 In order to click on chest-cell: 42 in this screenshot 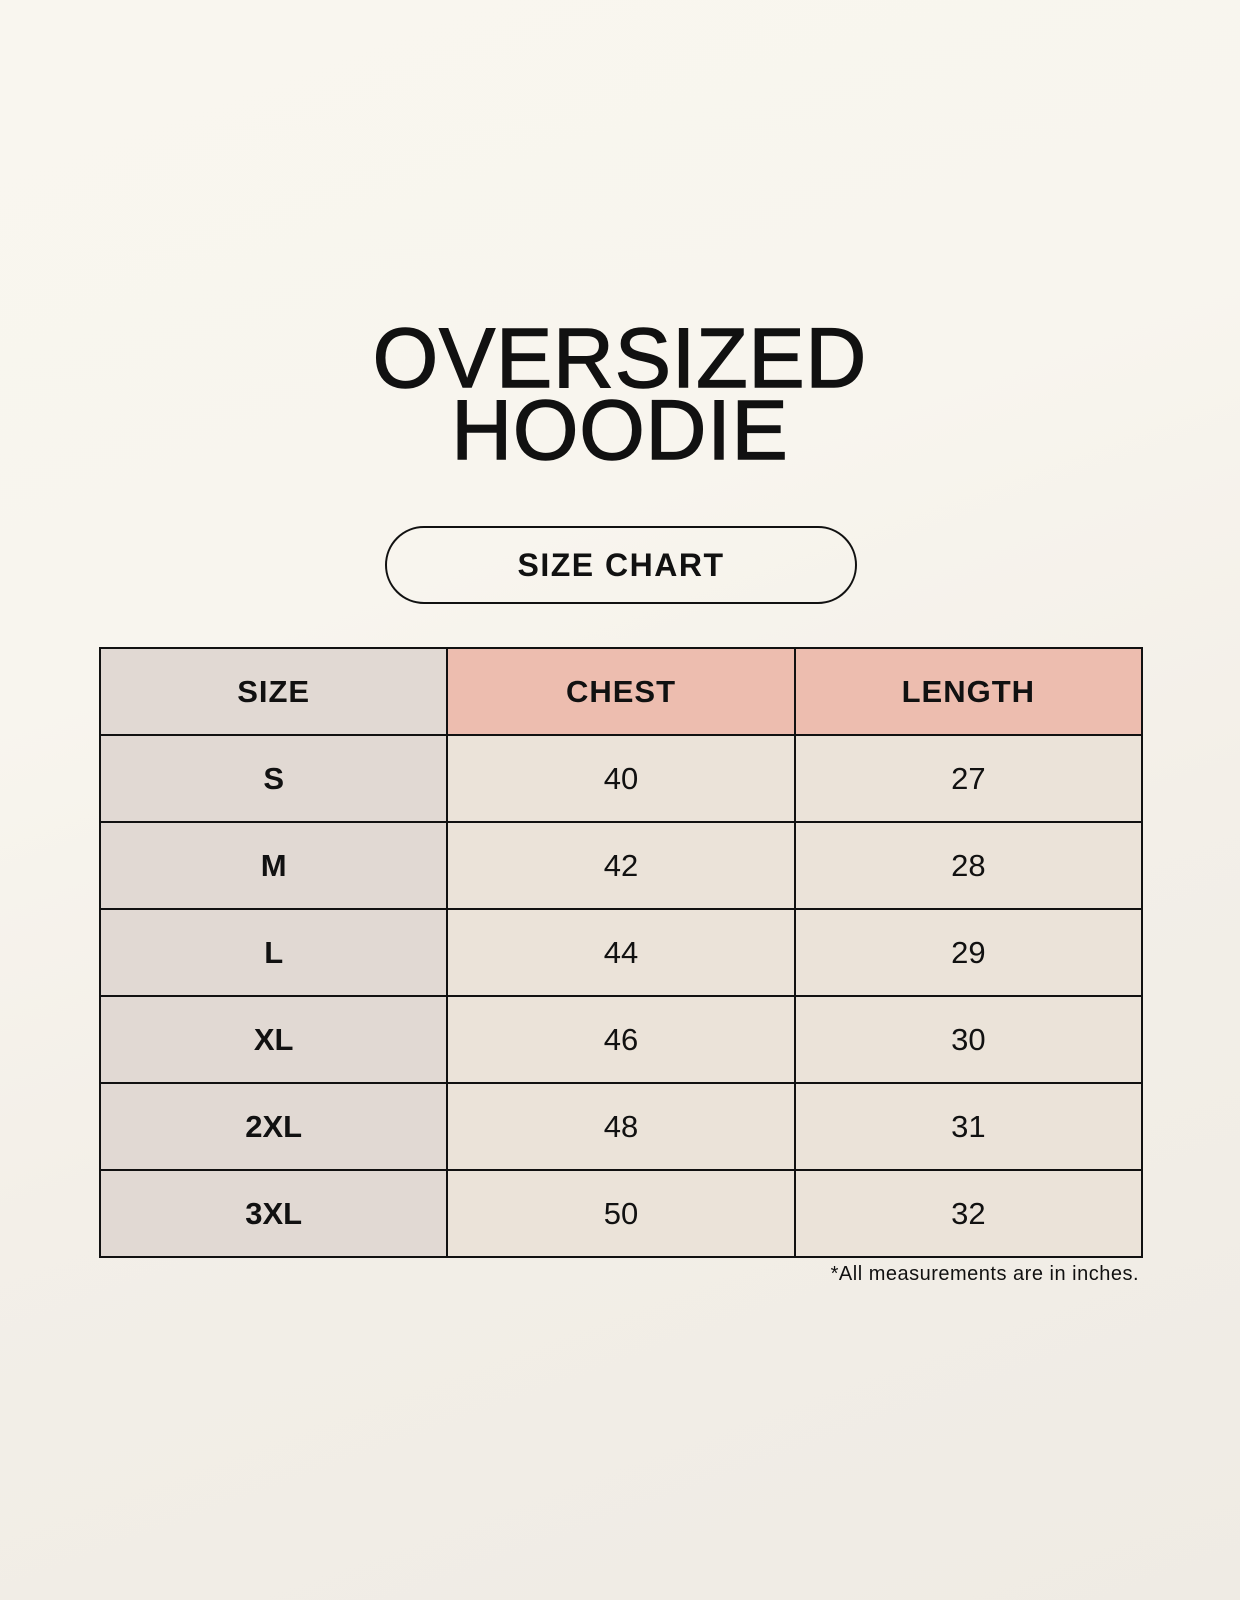, I will do `click(621, 865)`.